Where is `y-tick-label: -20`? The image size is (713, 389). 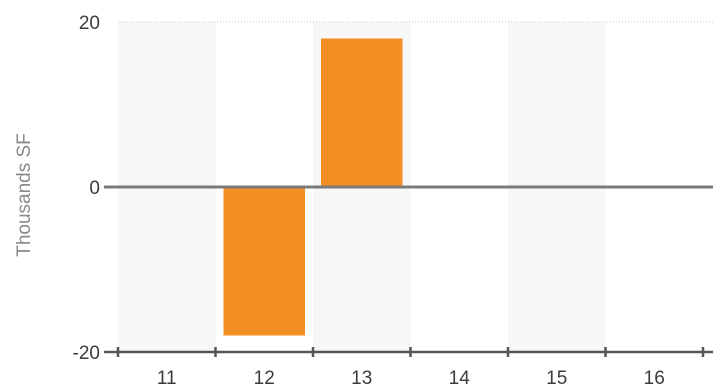 y-tick-label: -20 is located at coordinates (86, 353).